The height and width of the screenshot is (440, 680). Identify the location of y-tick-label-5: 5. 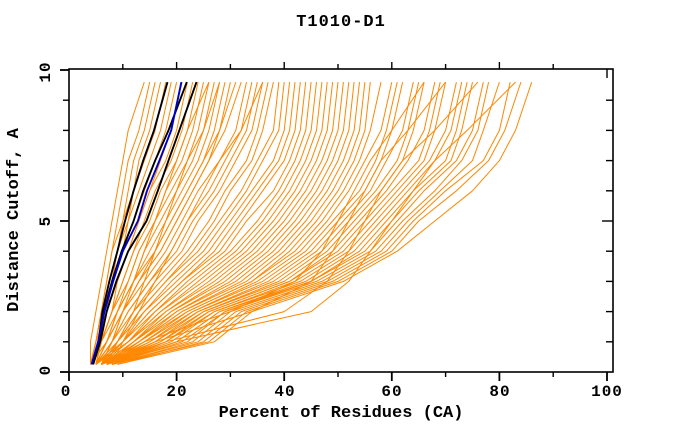
(46, 221).